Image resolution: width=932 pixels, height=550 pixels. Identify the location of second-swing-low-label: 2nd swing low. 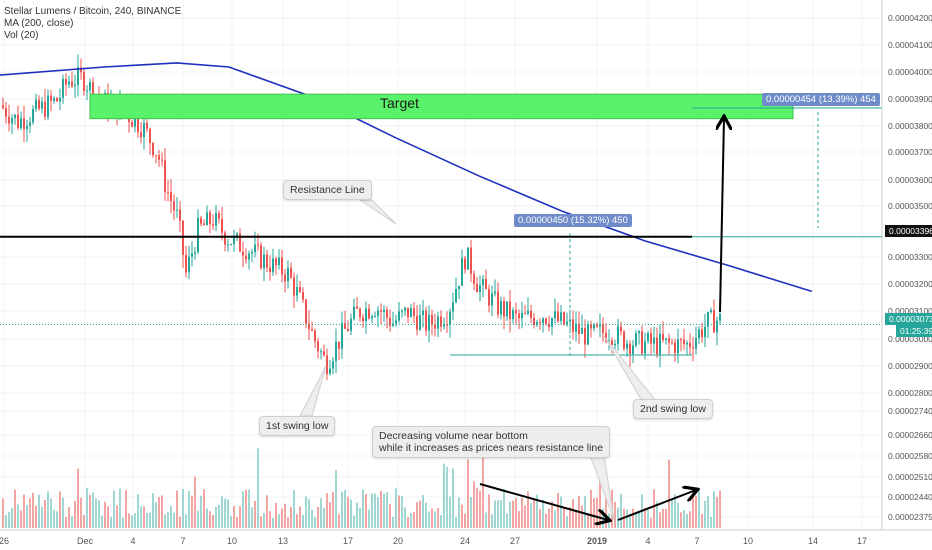
(673, 409).